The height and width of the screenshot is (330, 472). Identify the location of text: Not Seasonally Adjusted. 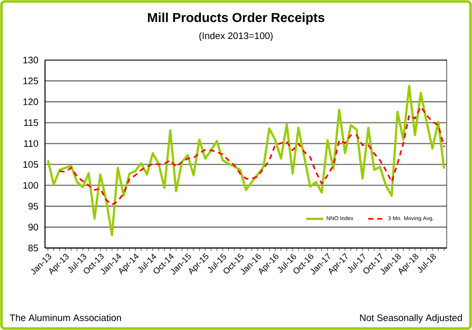
(411, 318).